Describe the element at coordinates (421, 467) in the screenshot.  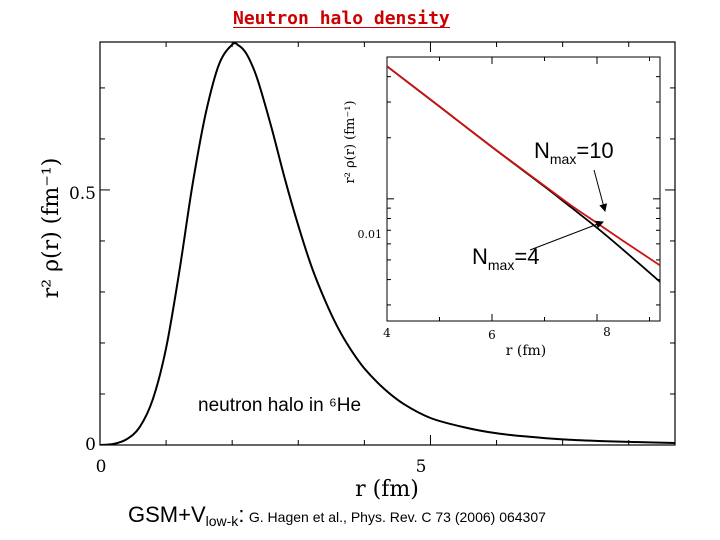
I see `main-xtick-label-5: 5` at that location.